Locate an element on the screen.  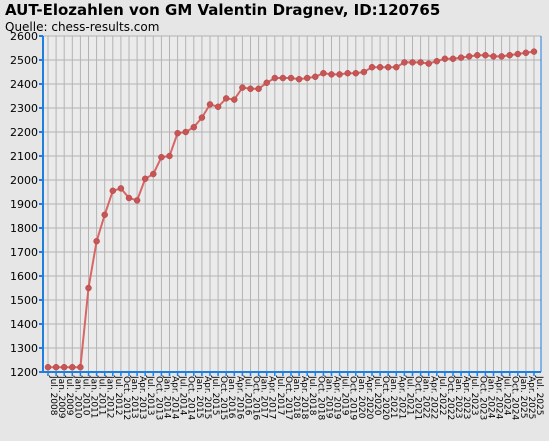
x-tick-label: Apr. 2015 is located at coordinates (207, 397).